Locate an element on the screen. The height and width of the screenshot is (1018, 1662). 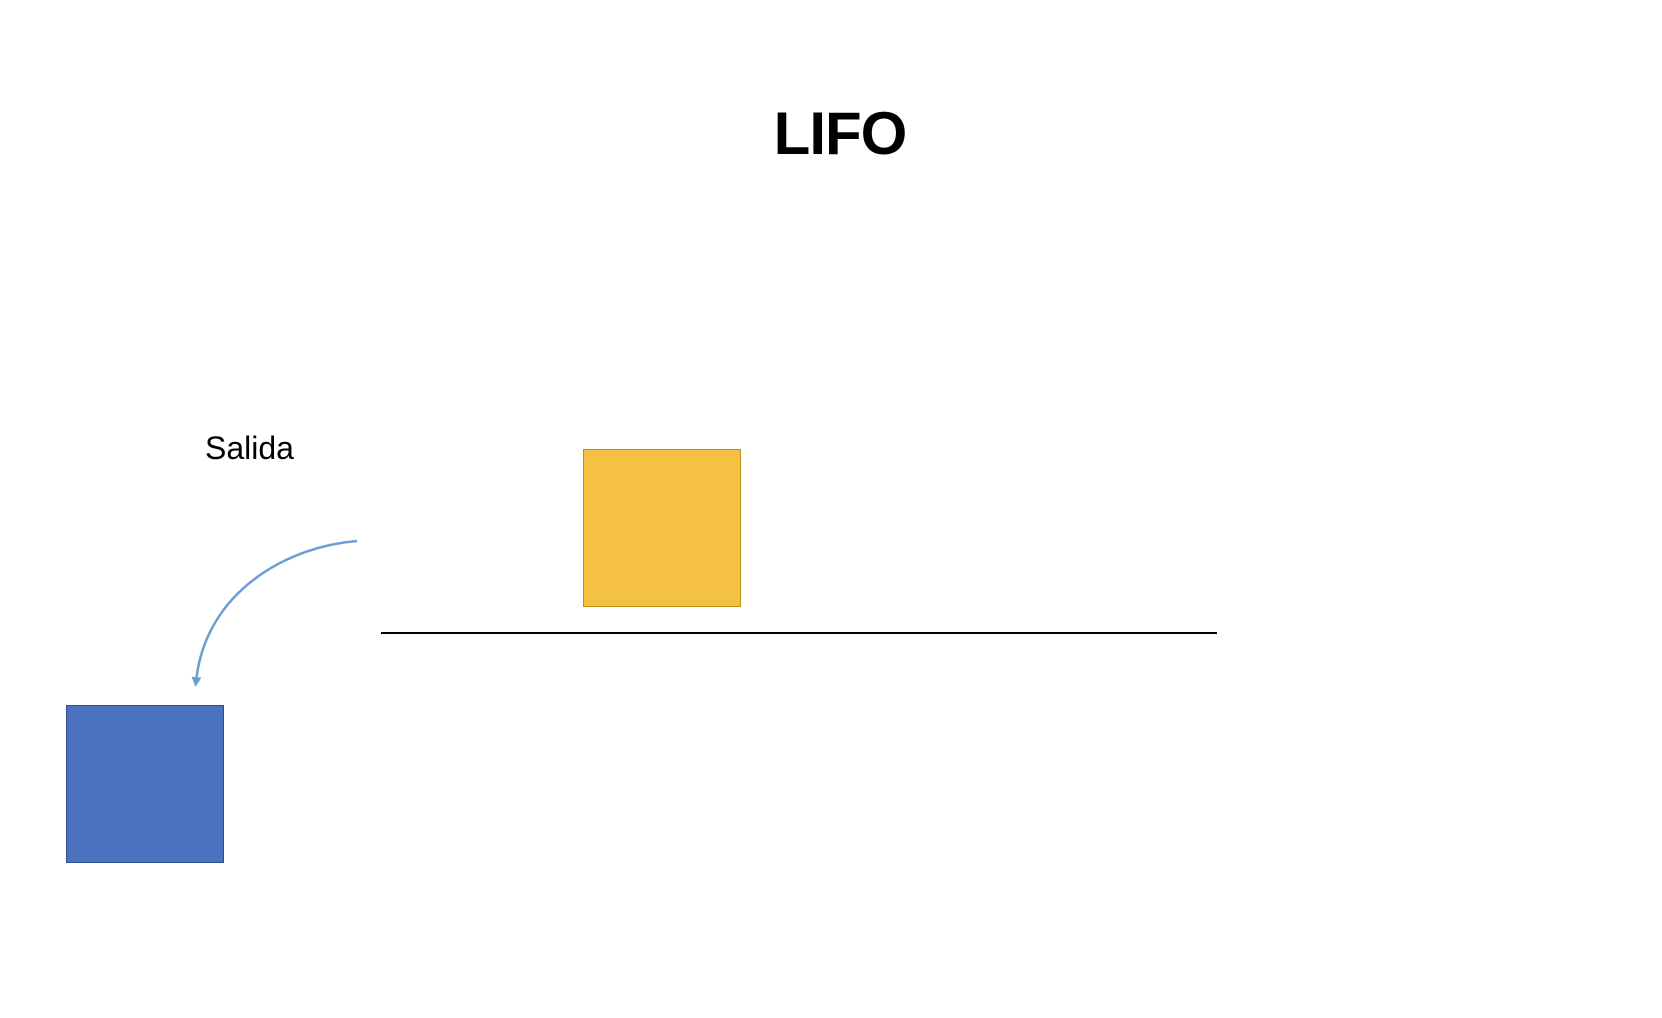
exit-label: Salida is located at coordinates (249, 448).